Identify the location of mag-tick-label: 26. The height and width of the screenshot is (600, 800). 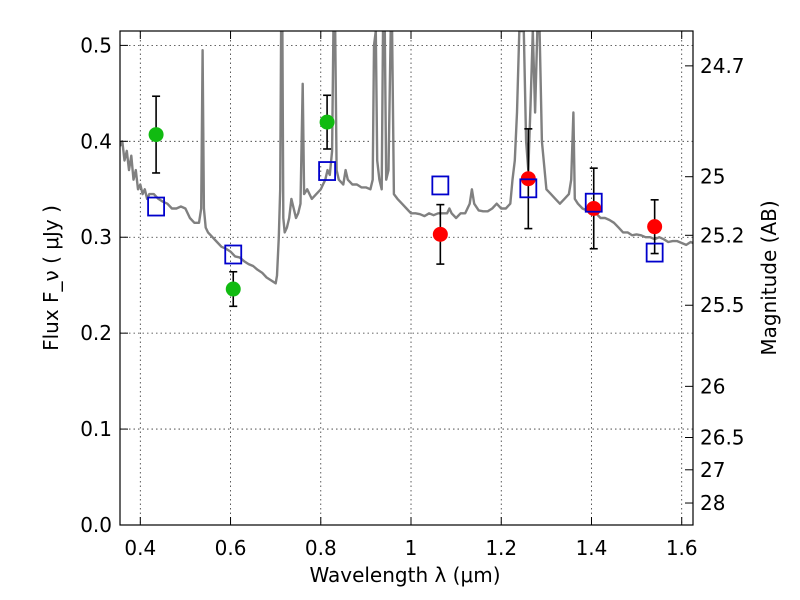
(712, 386).